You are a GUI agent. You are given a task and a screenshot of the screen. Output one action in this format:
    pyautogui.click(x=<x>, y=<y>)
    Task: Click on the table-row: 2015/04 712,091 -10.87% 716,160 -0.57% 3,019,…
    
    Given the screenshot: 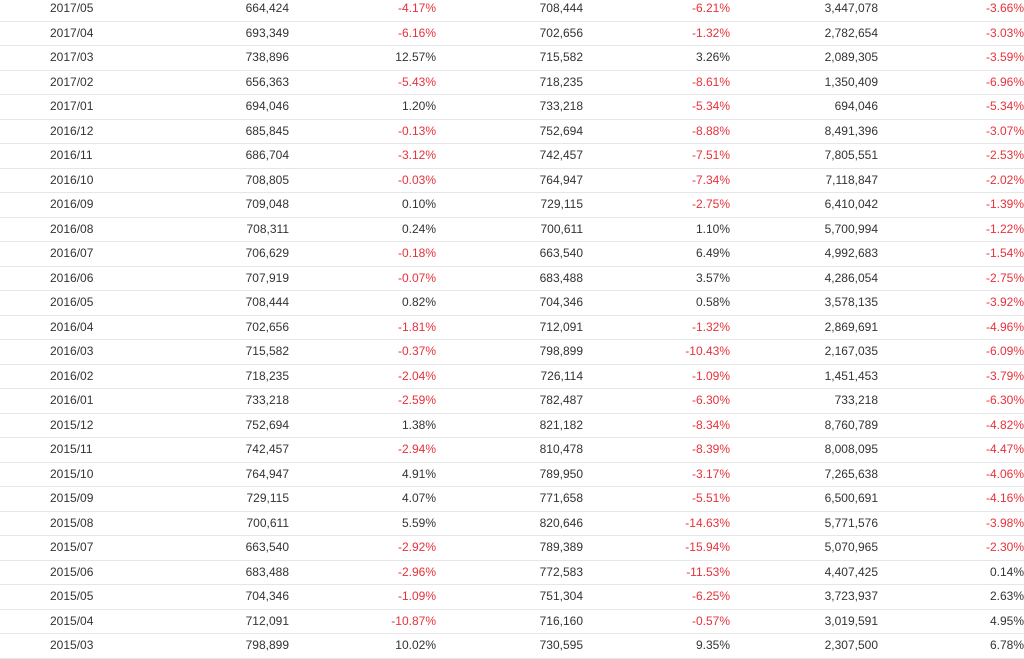 What is the action you would take?
    pyautogui.click(x=512, y=621)
    